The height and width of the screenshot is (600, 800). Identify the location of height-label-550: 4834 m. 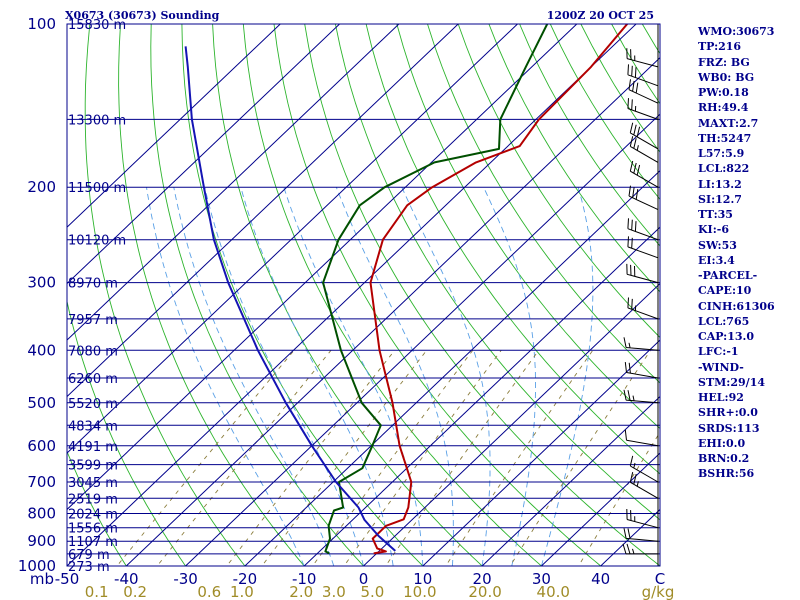
(93, 426).